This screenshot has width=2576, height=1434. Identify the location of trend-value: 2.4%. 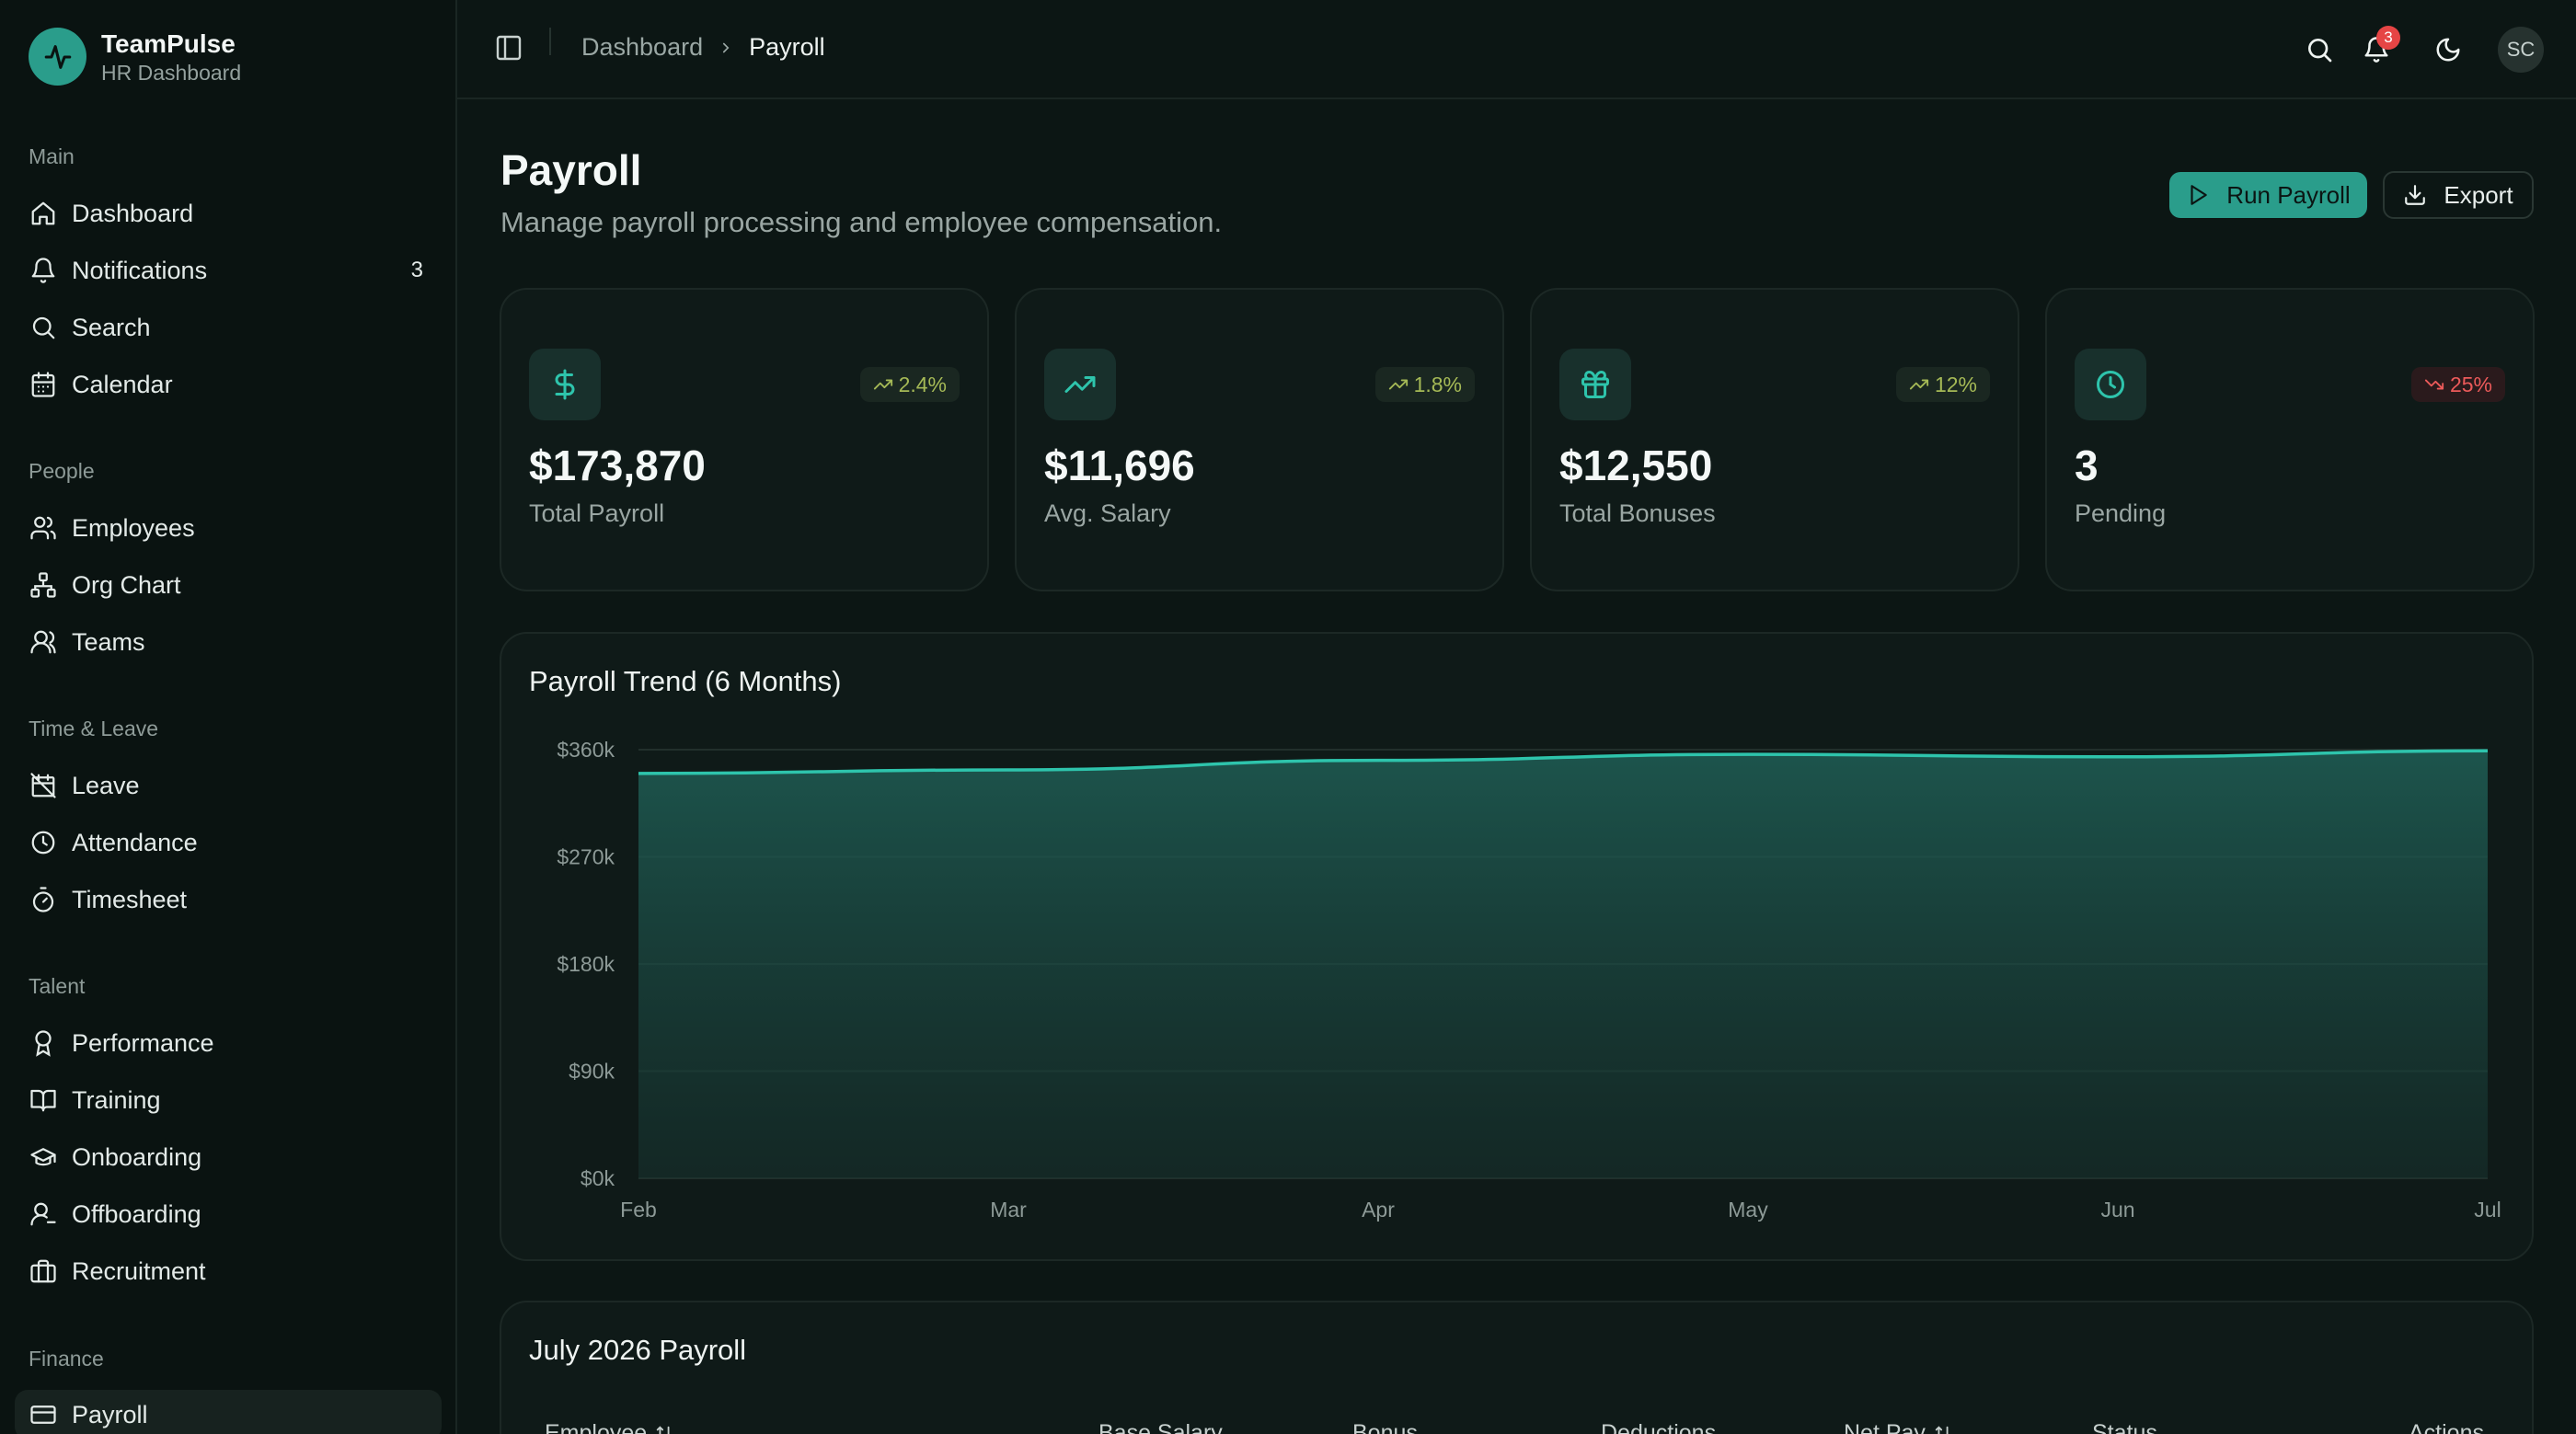
(922, 384).